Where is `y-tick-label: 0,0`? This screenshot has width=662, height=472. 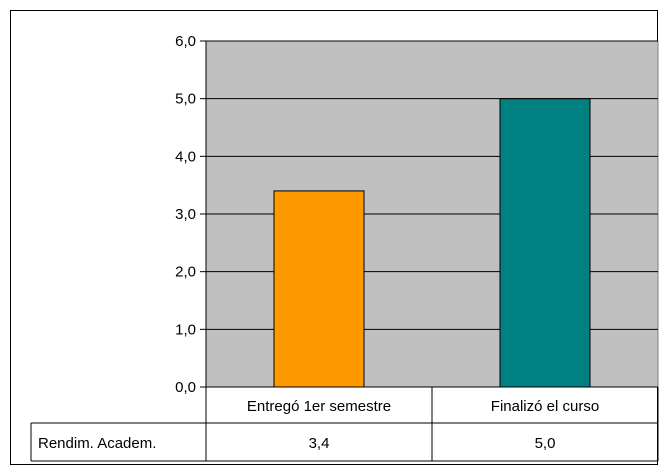
y-tick-label: 0,0 is located at coordinates (185, 387).